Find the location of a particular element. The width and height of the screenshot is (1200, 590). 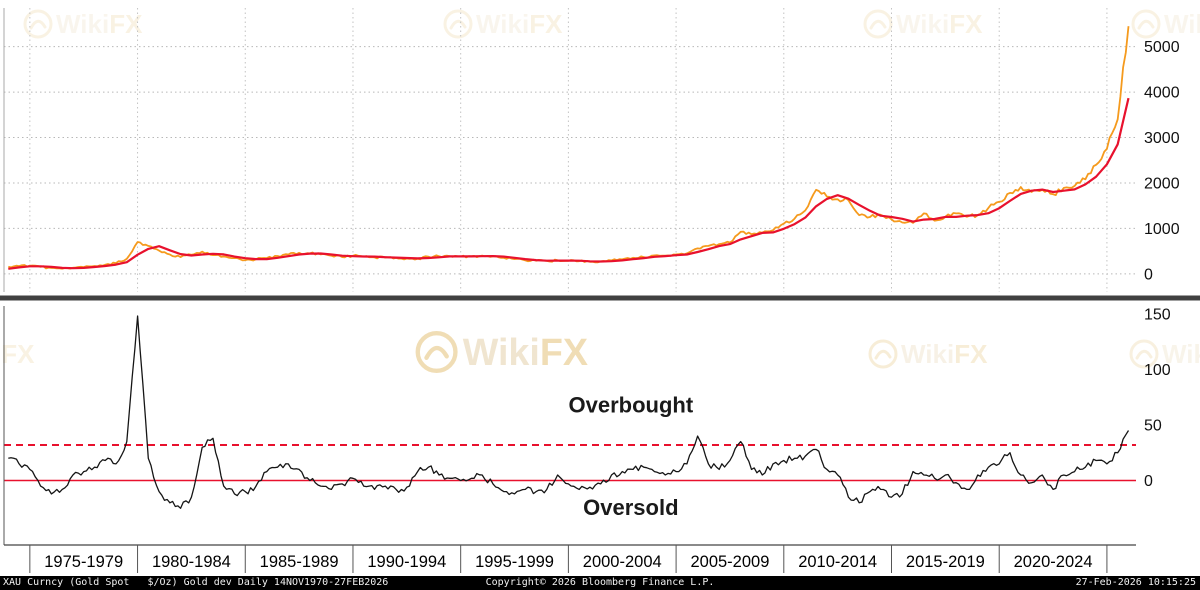

x-axis-period-label: 1975-1979 is located at coordinates (83, 562).